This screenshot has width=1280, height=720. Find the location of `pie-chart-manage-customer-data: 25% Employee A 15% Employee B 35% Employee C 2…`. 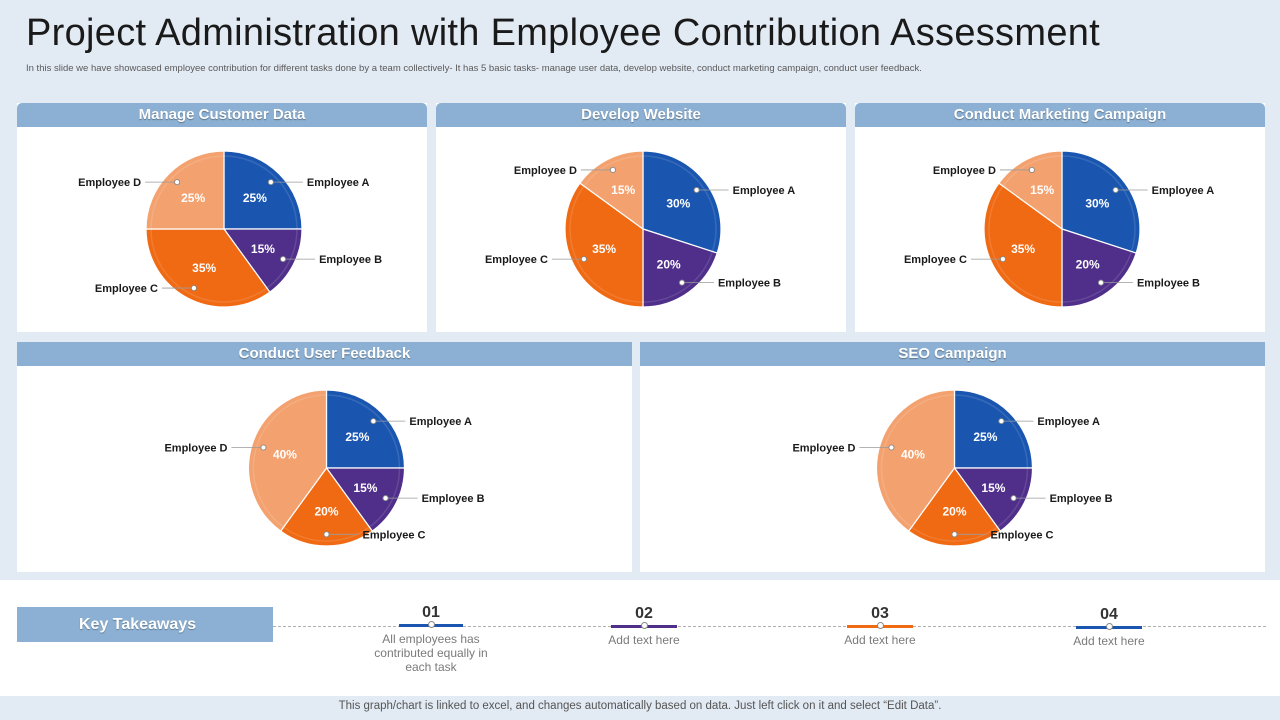

pie-chart-manage-customer-data: 25% Employee A 15% Employee B 35% Employee C 2… is located at coordinates (222, 229).